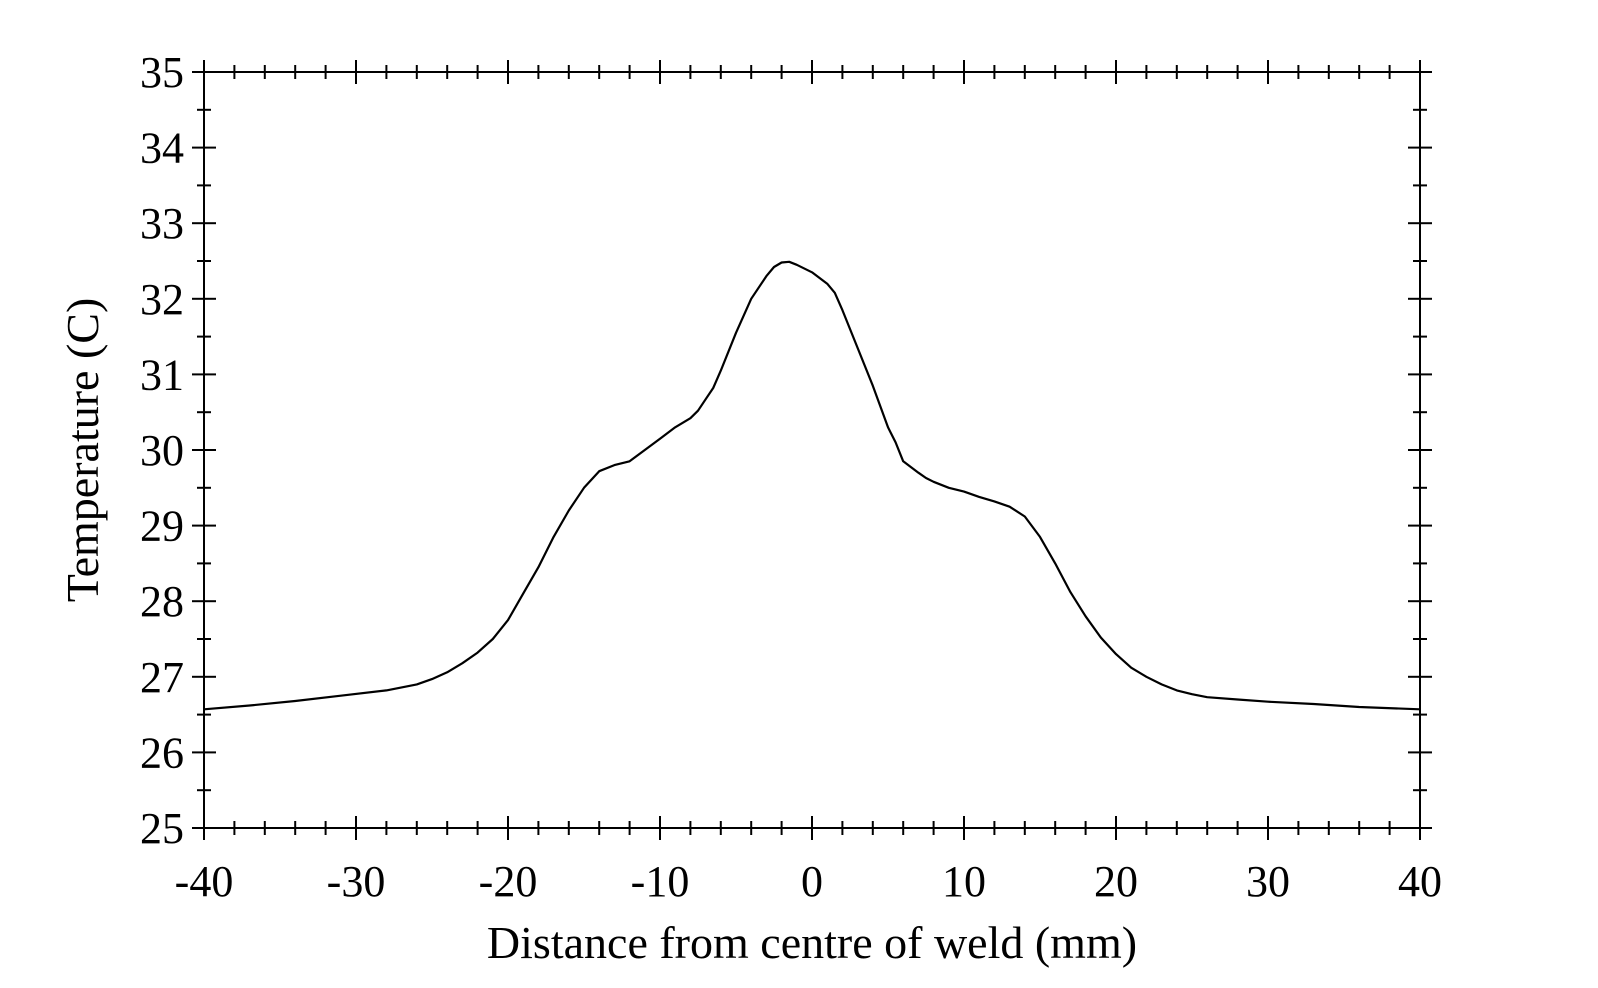 The height and width of the screenshot is (988, 1598). I want to click on y-tick-label: 25, so click(162, 828).